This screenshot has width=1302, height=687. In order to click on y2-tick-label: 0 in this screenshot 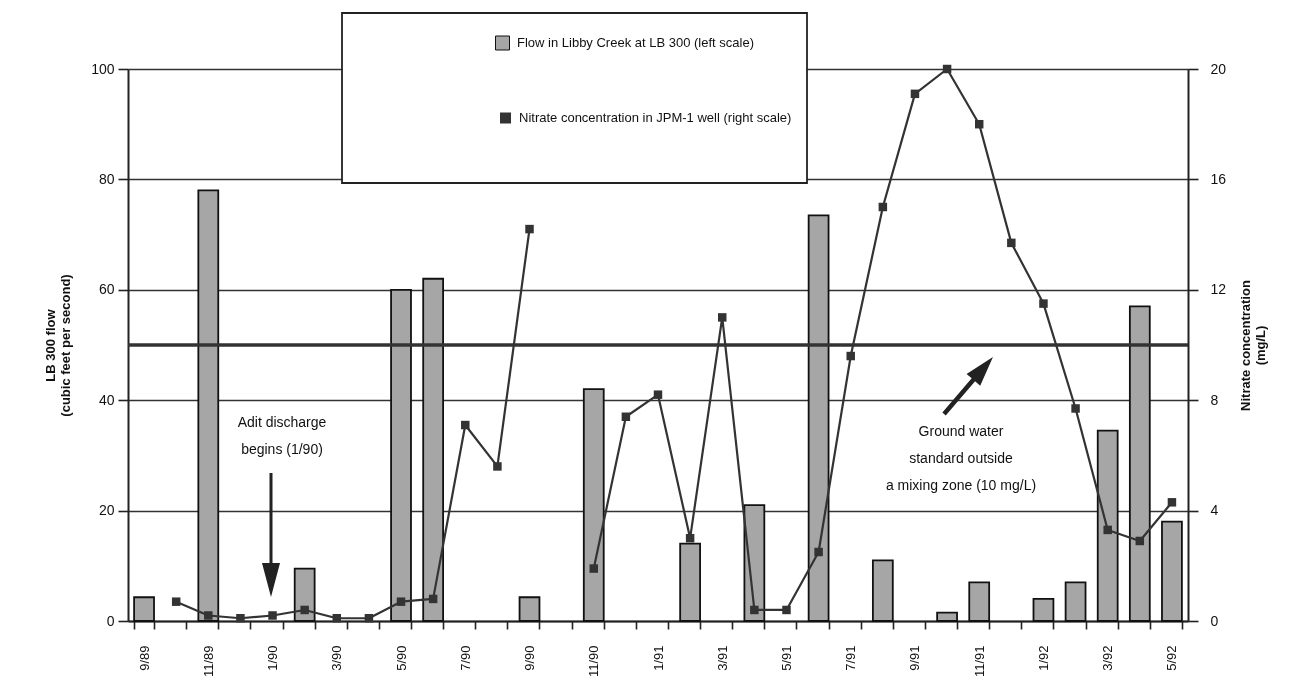, I will do `click(1214, 620)`.